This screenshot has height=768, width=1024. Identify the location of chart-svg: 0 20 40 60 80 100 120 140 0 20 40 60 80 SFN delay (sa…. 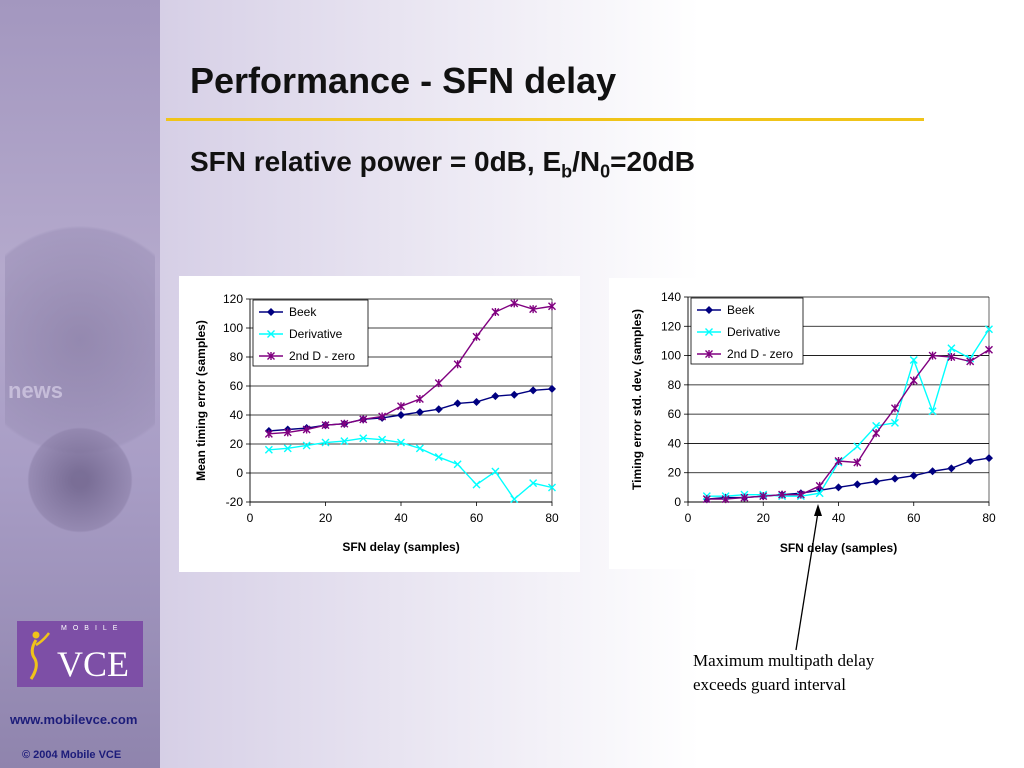
(813, 422).